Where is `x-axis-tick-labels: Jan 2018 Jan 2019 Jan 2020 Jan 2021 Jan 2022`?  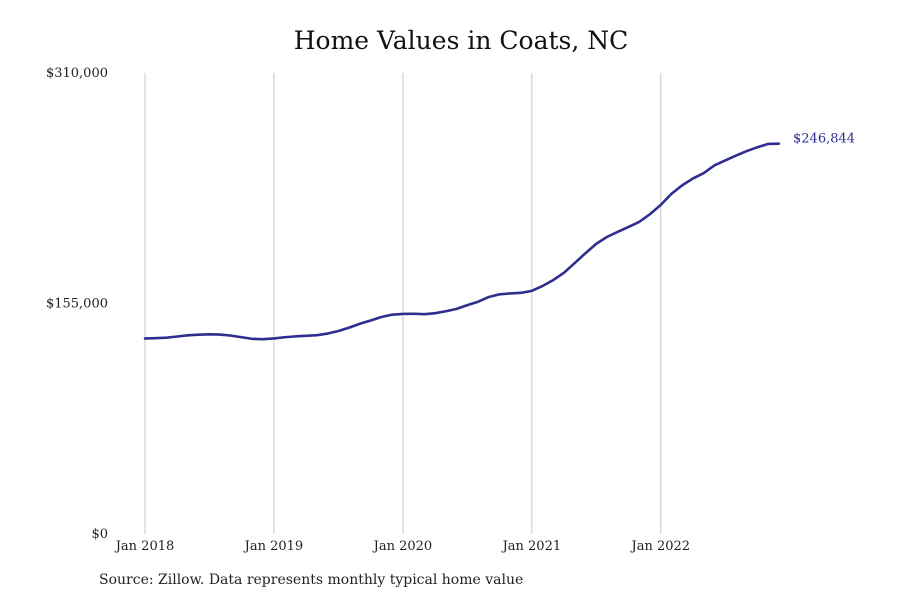
x-axis-tick-labels: Jan 2018 Jan 2019 Jan 2020 Jan 2021 Jan 2022 is located at coordinates (402, 546).